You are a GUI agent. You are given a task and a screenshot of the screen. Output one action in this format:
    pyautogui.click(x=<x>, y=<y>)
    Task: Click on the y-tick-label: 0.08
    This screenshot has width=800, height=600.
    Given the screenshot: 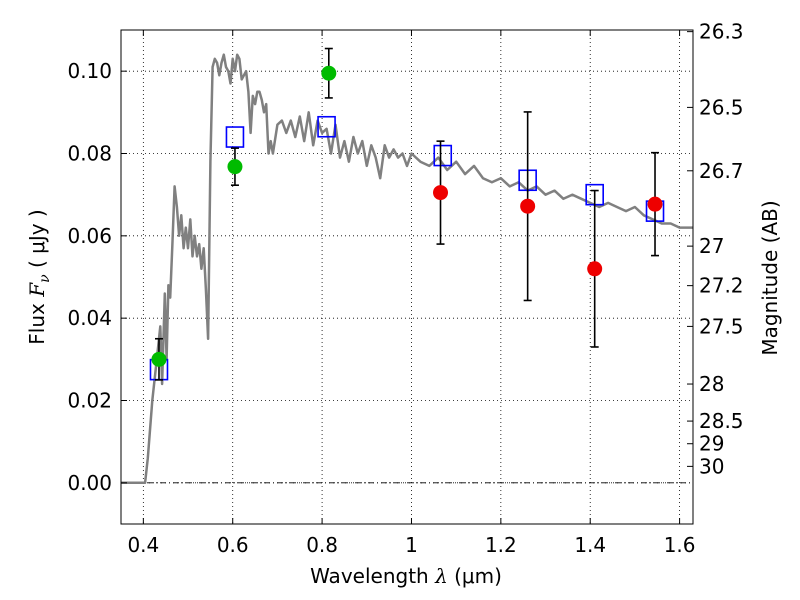 What is the action you would take?
    pyautogui.click(x=89, y=154)
    